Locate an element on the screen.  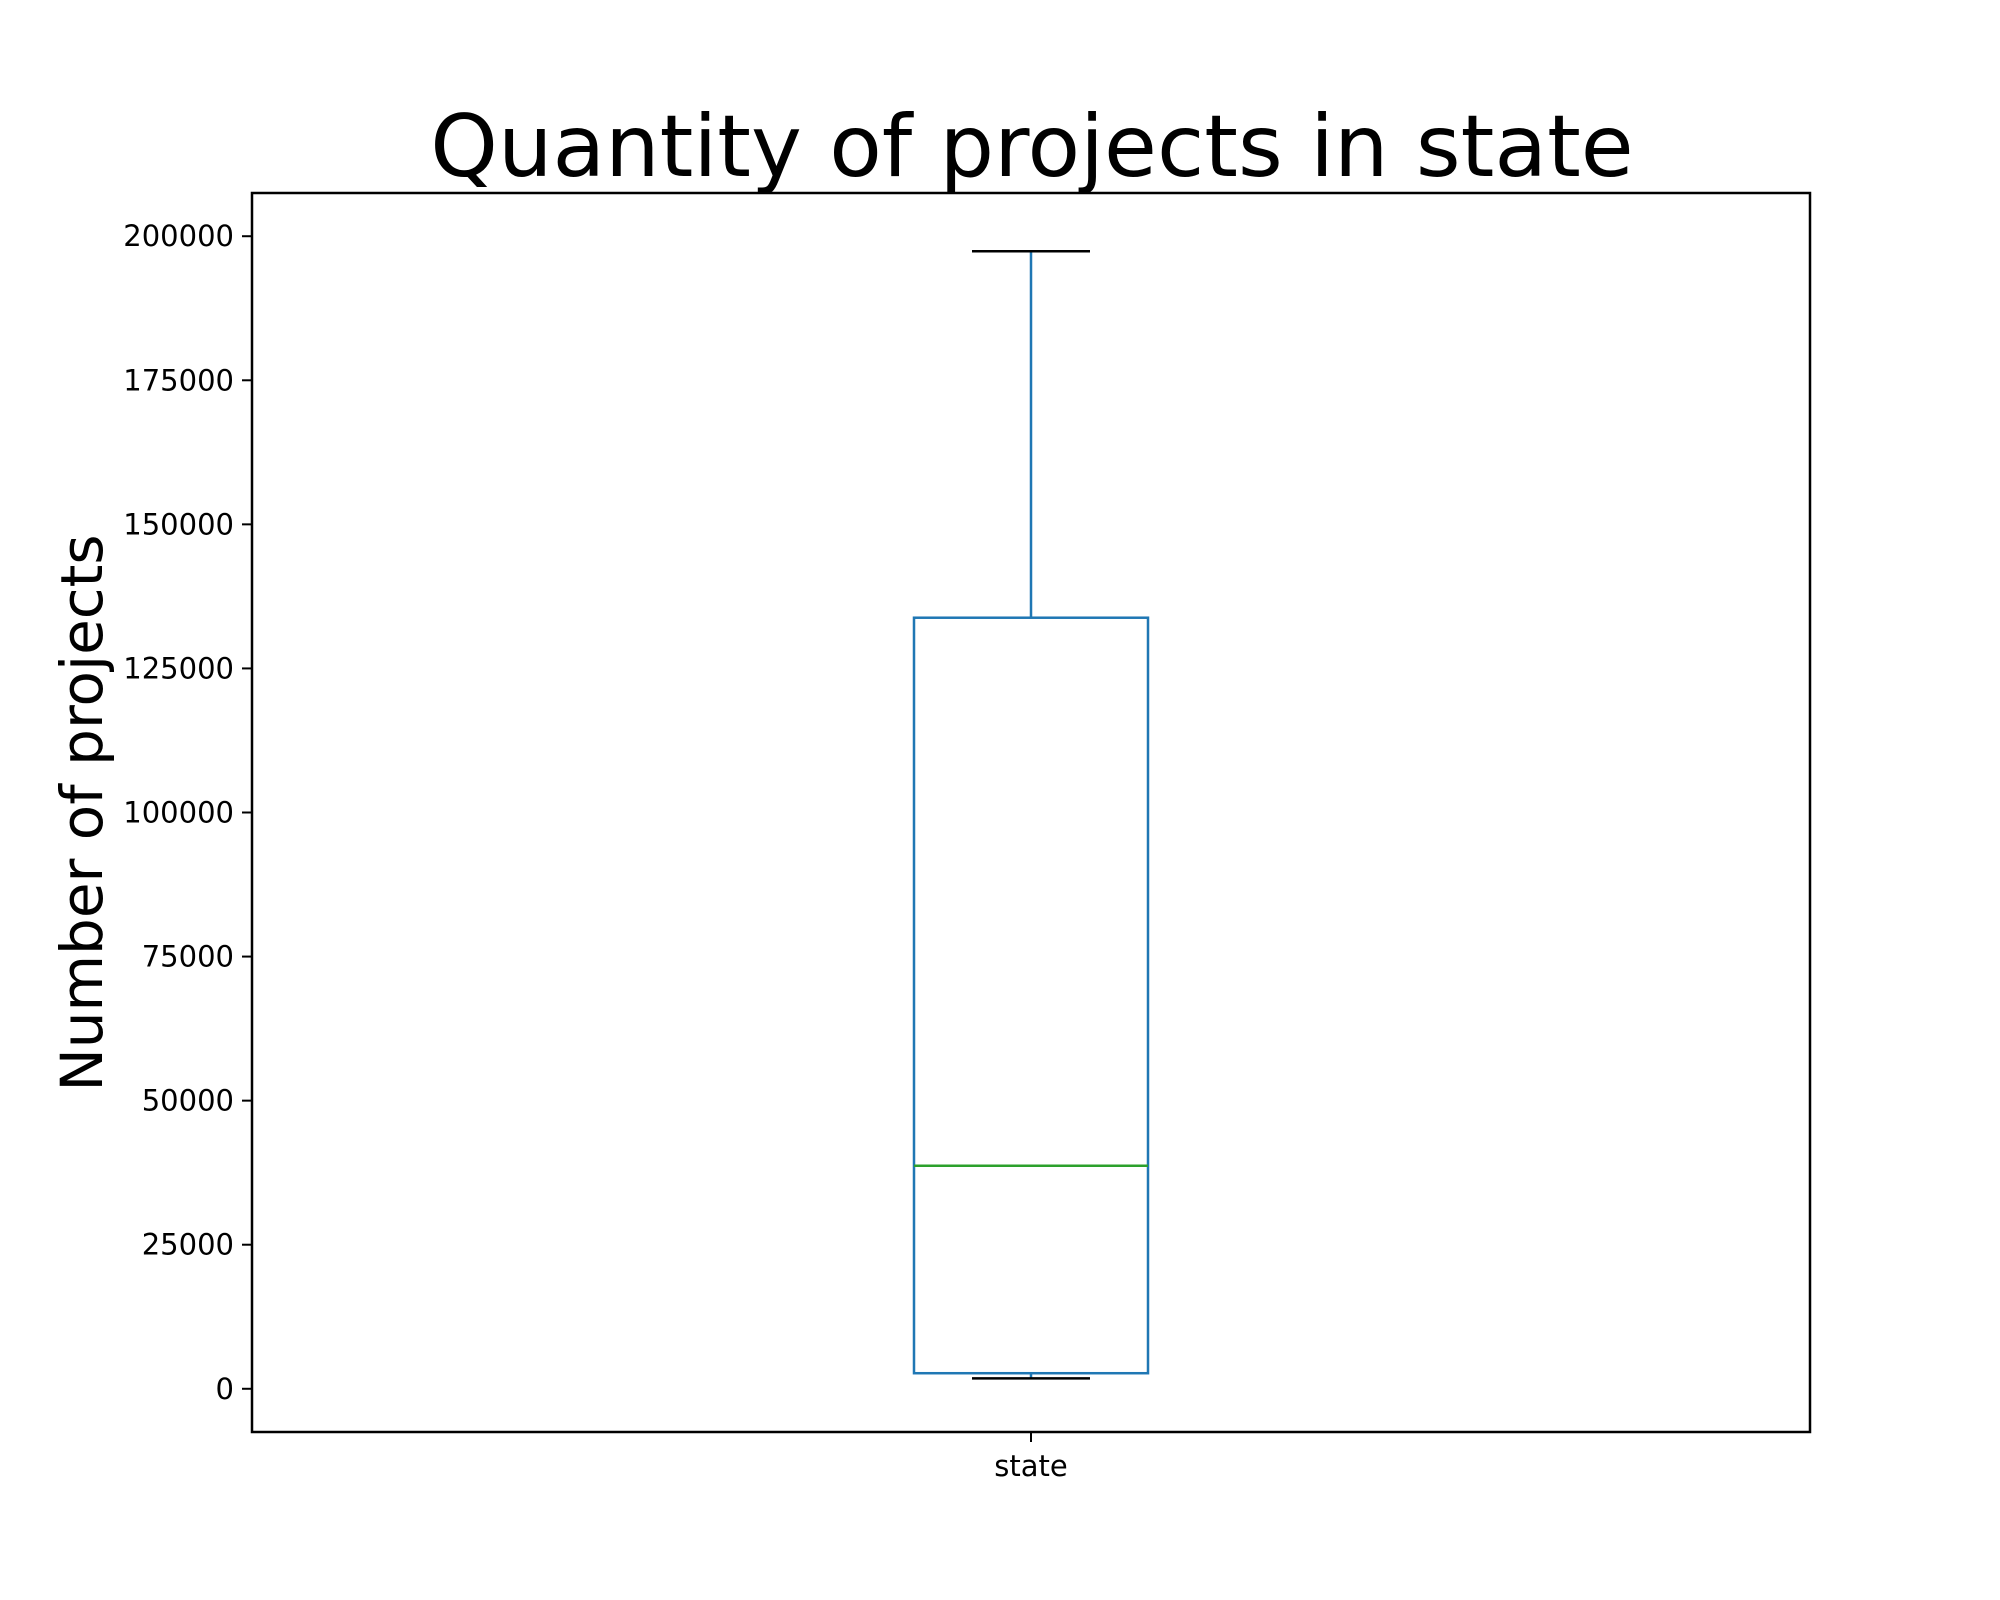
y-axis-label: Number of projects is located at coordinates (82, 812).